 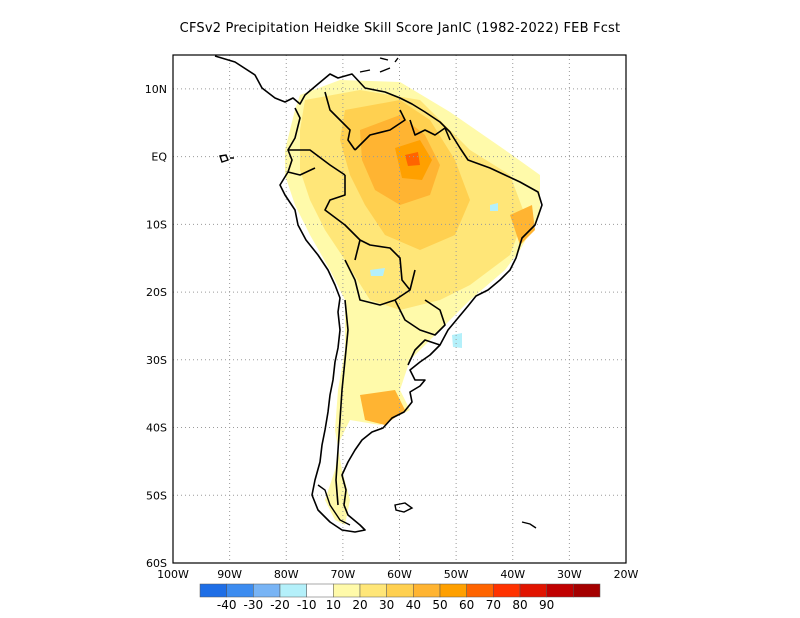 I want to click on lon-tick-label: 30W, so click(x=569, y=574).